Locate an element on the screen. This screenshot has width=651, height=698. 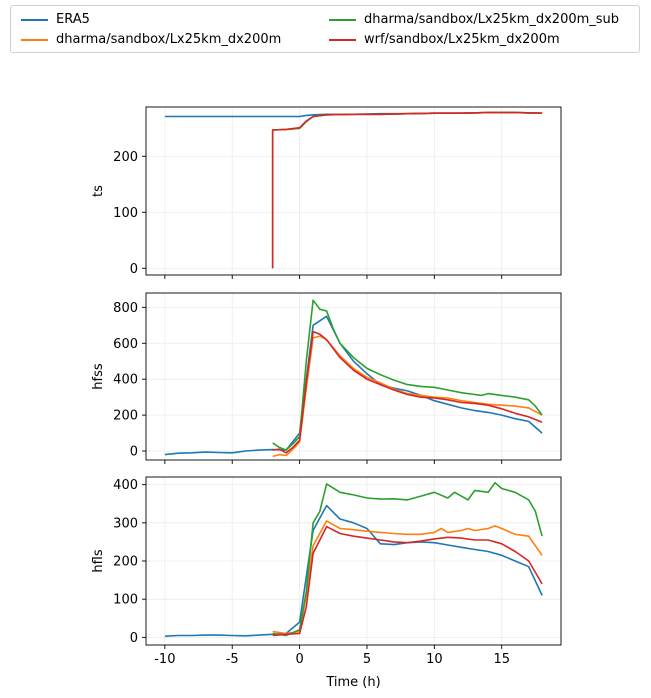
y-axis-label: hfls is located at coordinates (98, 560).